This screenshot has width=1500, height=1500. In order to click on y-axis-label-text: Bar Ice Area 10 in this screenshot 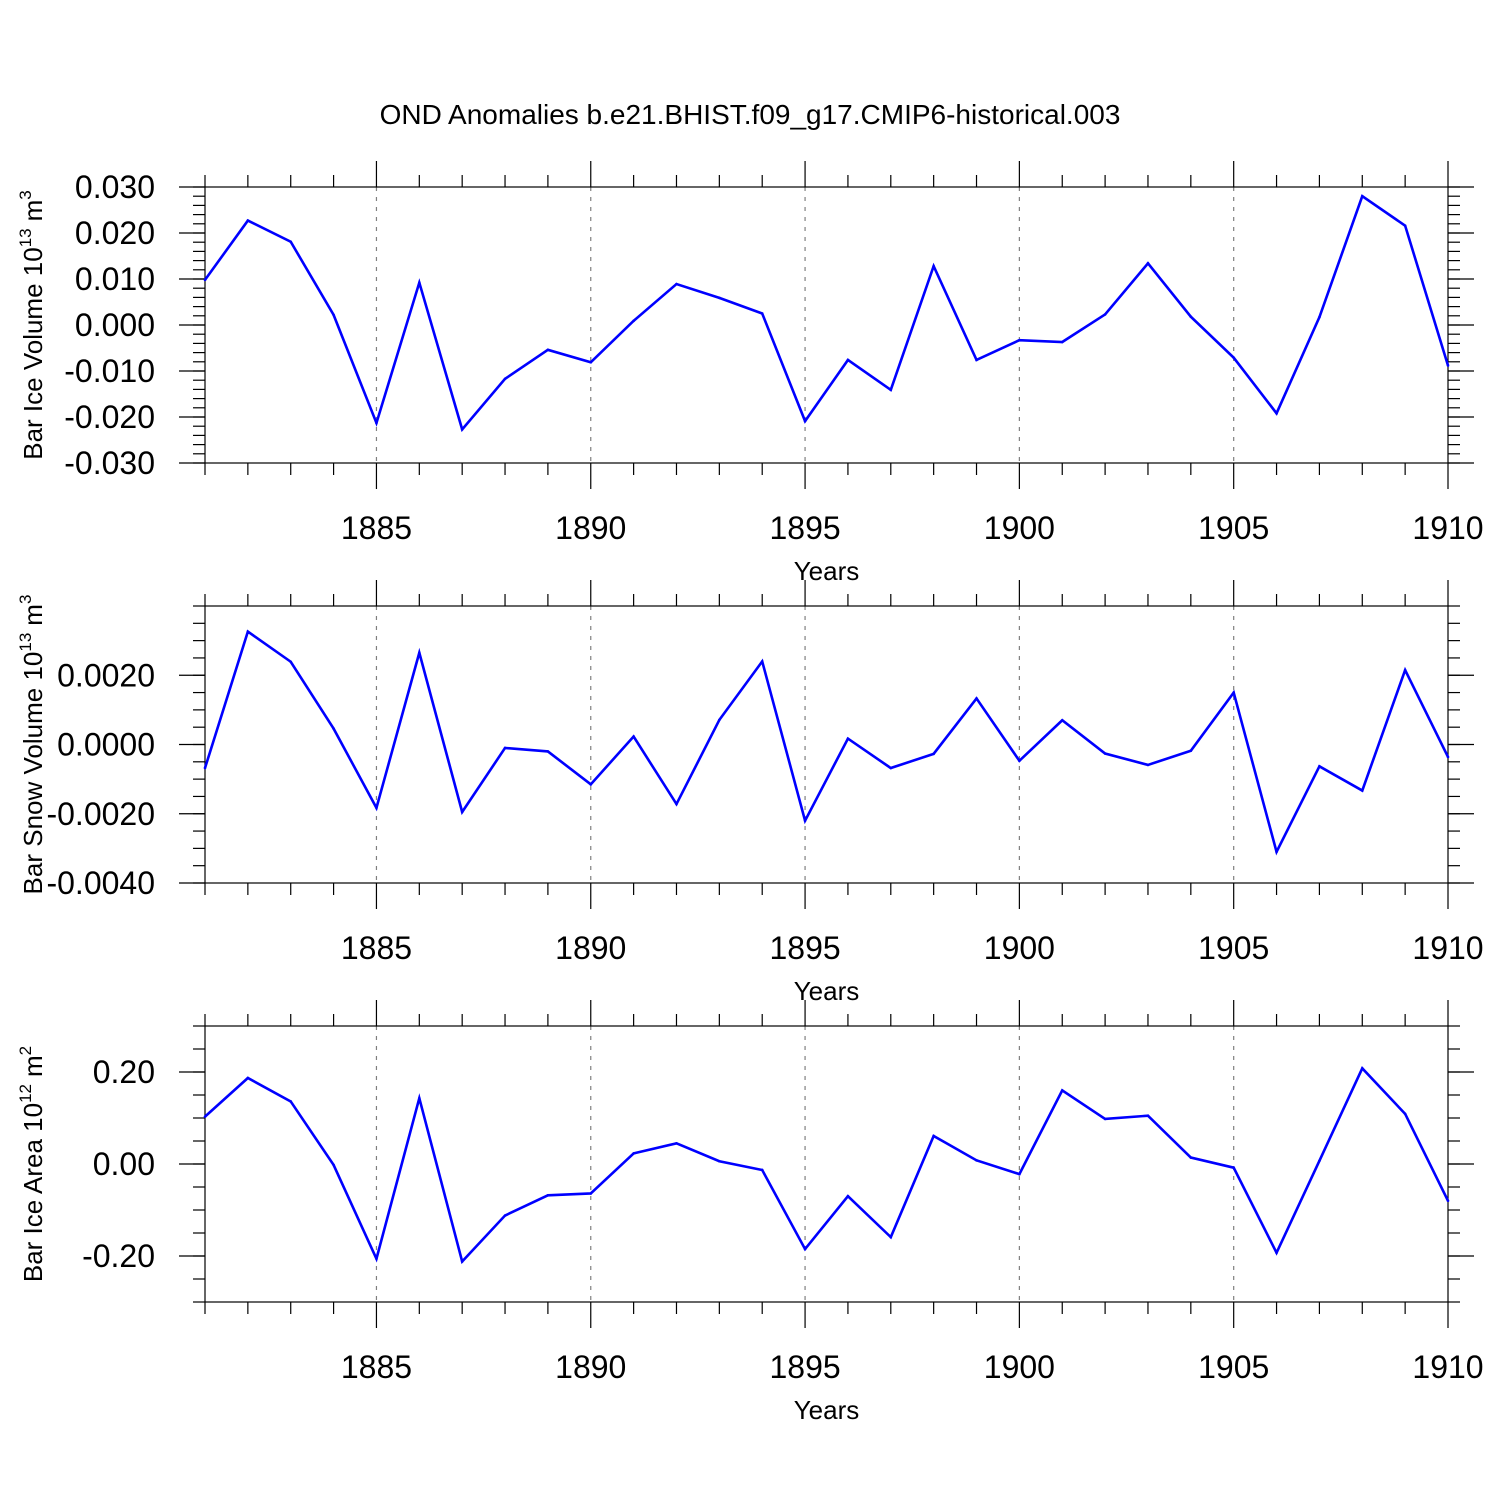, I will do `click(33, 1192)`.